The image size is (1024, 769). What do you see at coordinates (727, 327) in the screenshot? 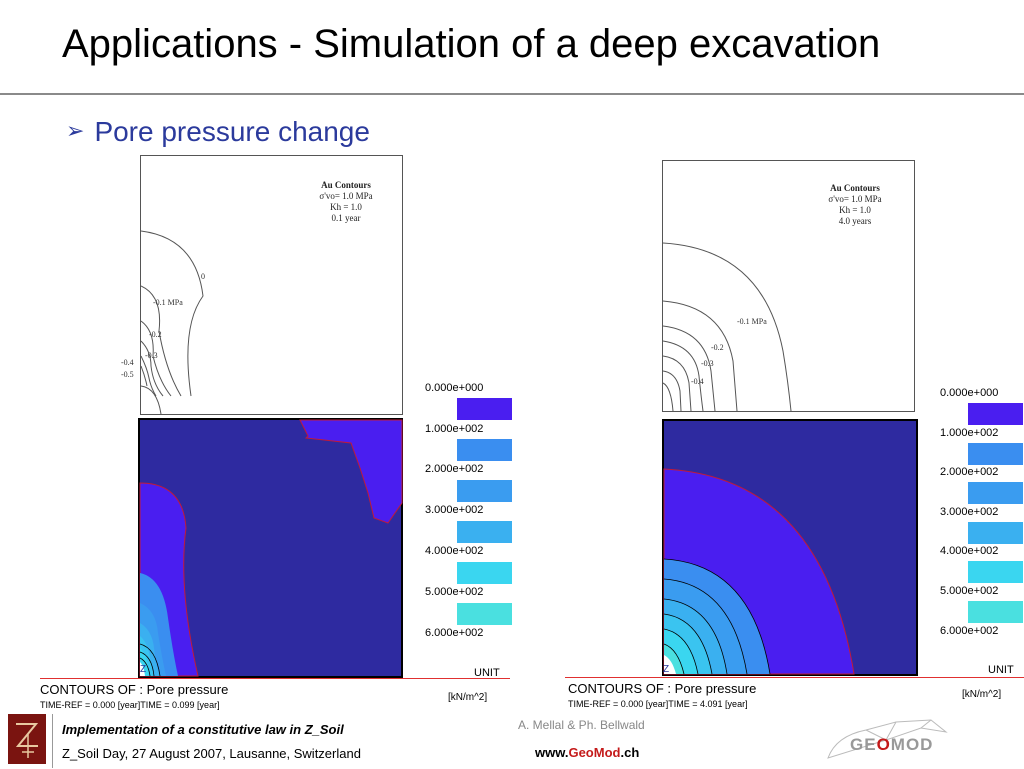
I see `right-scan-contours` at bounding box center [727, 327].